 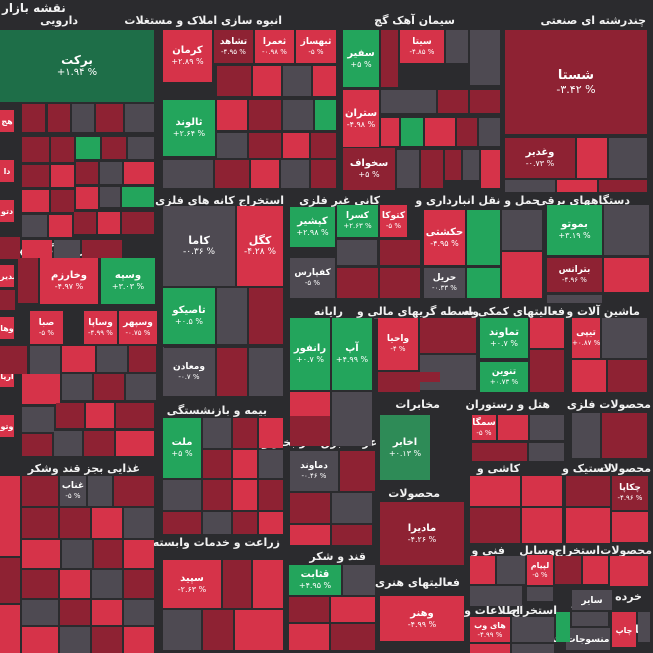 I want to click on stock-tile: دماوند -۰.۴۶ %, so click(x=314, y=471).